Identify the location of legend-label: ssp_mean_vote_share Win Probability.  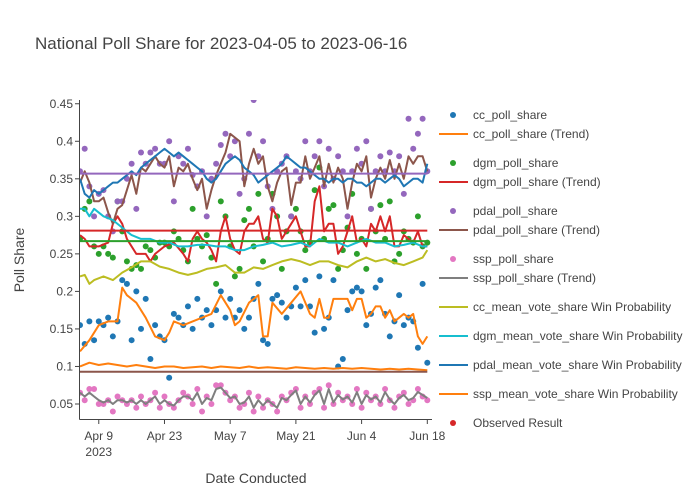
(575, 394).